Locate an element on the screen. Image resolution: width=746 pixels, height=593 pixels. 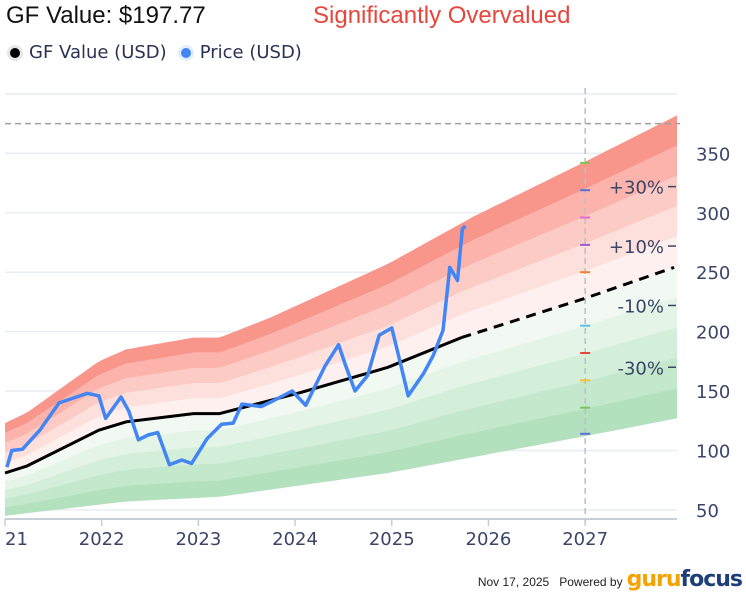
y-tick-label-300: 300 is located at coordinates (713, 214).